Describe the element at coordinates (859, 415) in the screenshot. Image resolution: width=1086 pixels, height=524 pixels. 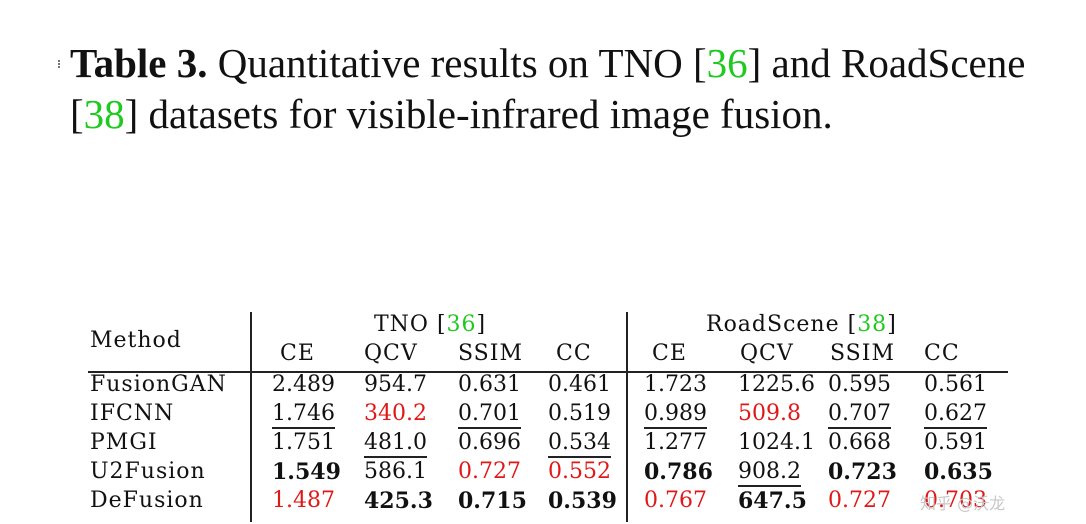
I see `table-cell: 0.707` at that location.